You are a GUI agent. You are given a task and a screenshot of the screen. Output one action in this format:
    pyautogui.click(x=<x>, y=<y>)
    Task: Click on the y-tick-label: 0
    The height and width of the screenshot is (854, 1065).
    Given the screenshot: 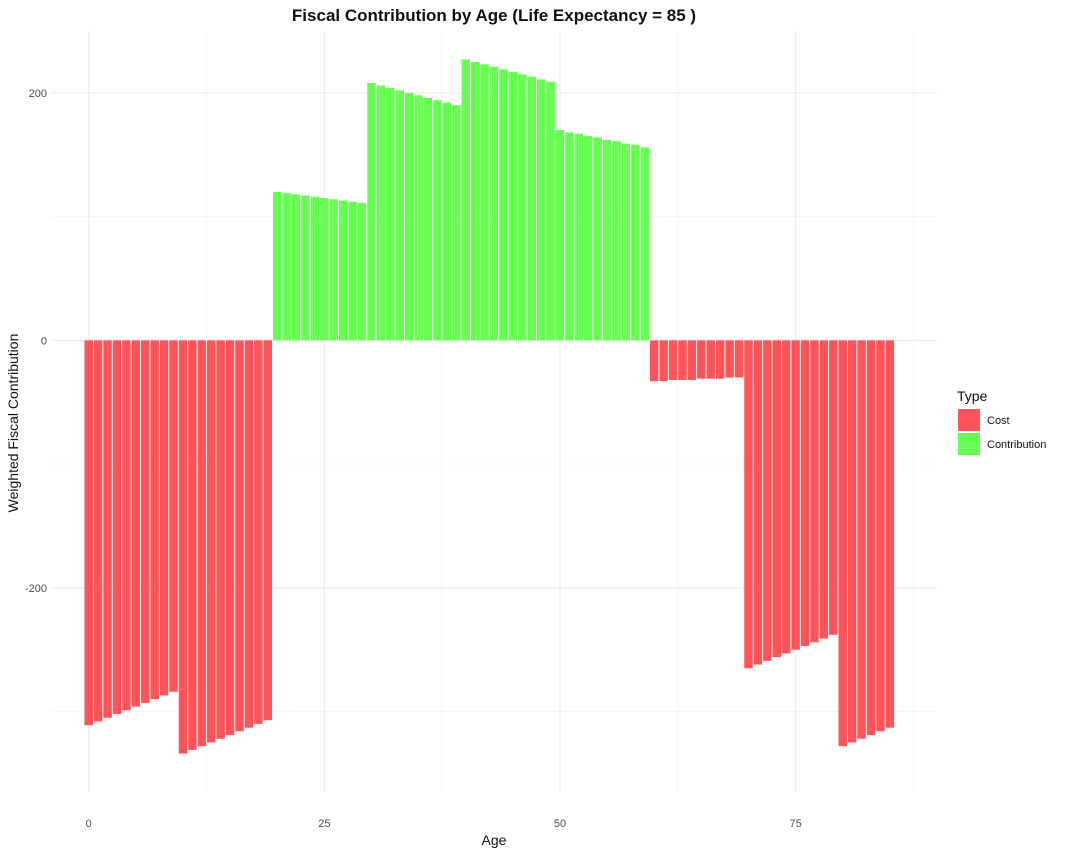 What is the action you would take?
    pyautogui.click(x=44, y=341)
    